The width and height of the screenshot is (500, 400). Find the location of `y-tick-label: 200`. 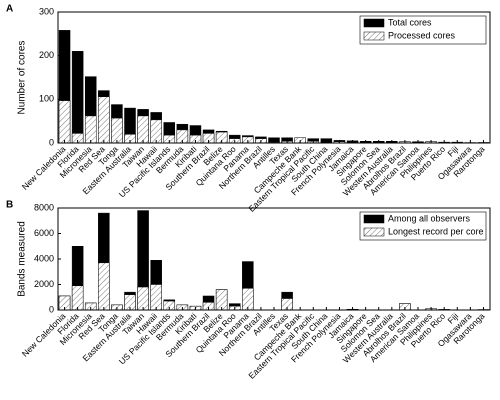

y-tick-label: 200 is located at coordinates (46, 55).